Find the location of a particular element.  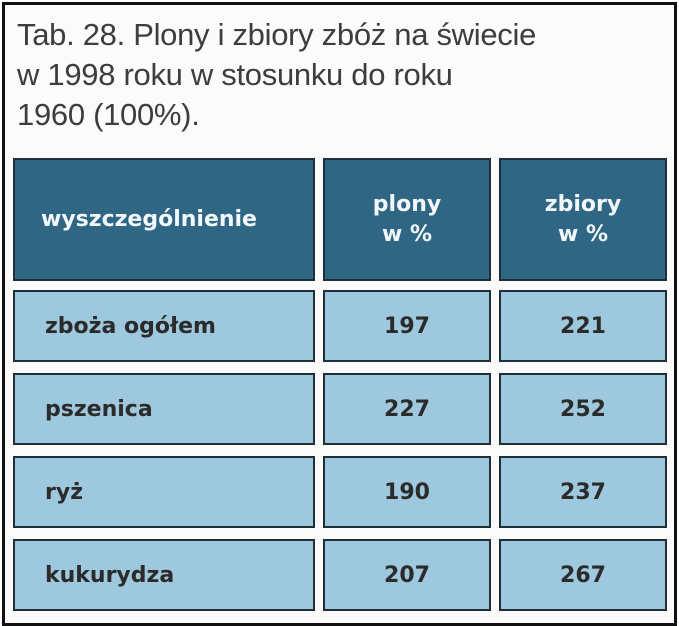

row-harvest-value: 237 is located at coordinates (583, 492).